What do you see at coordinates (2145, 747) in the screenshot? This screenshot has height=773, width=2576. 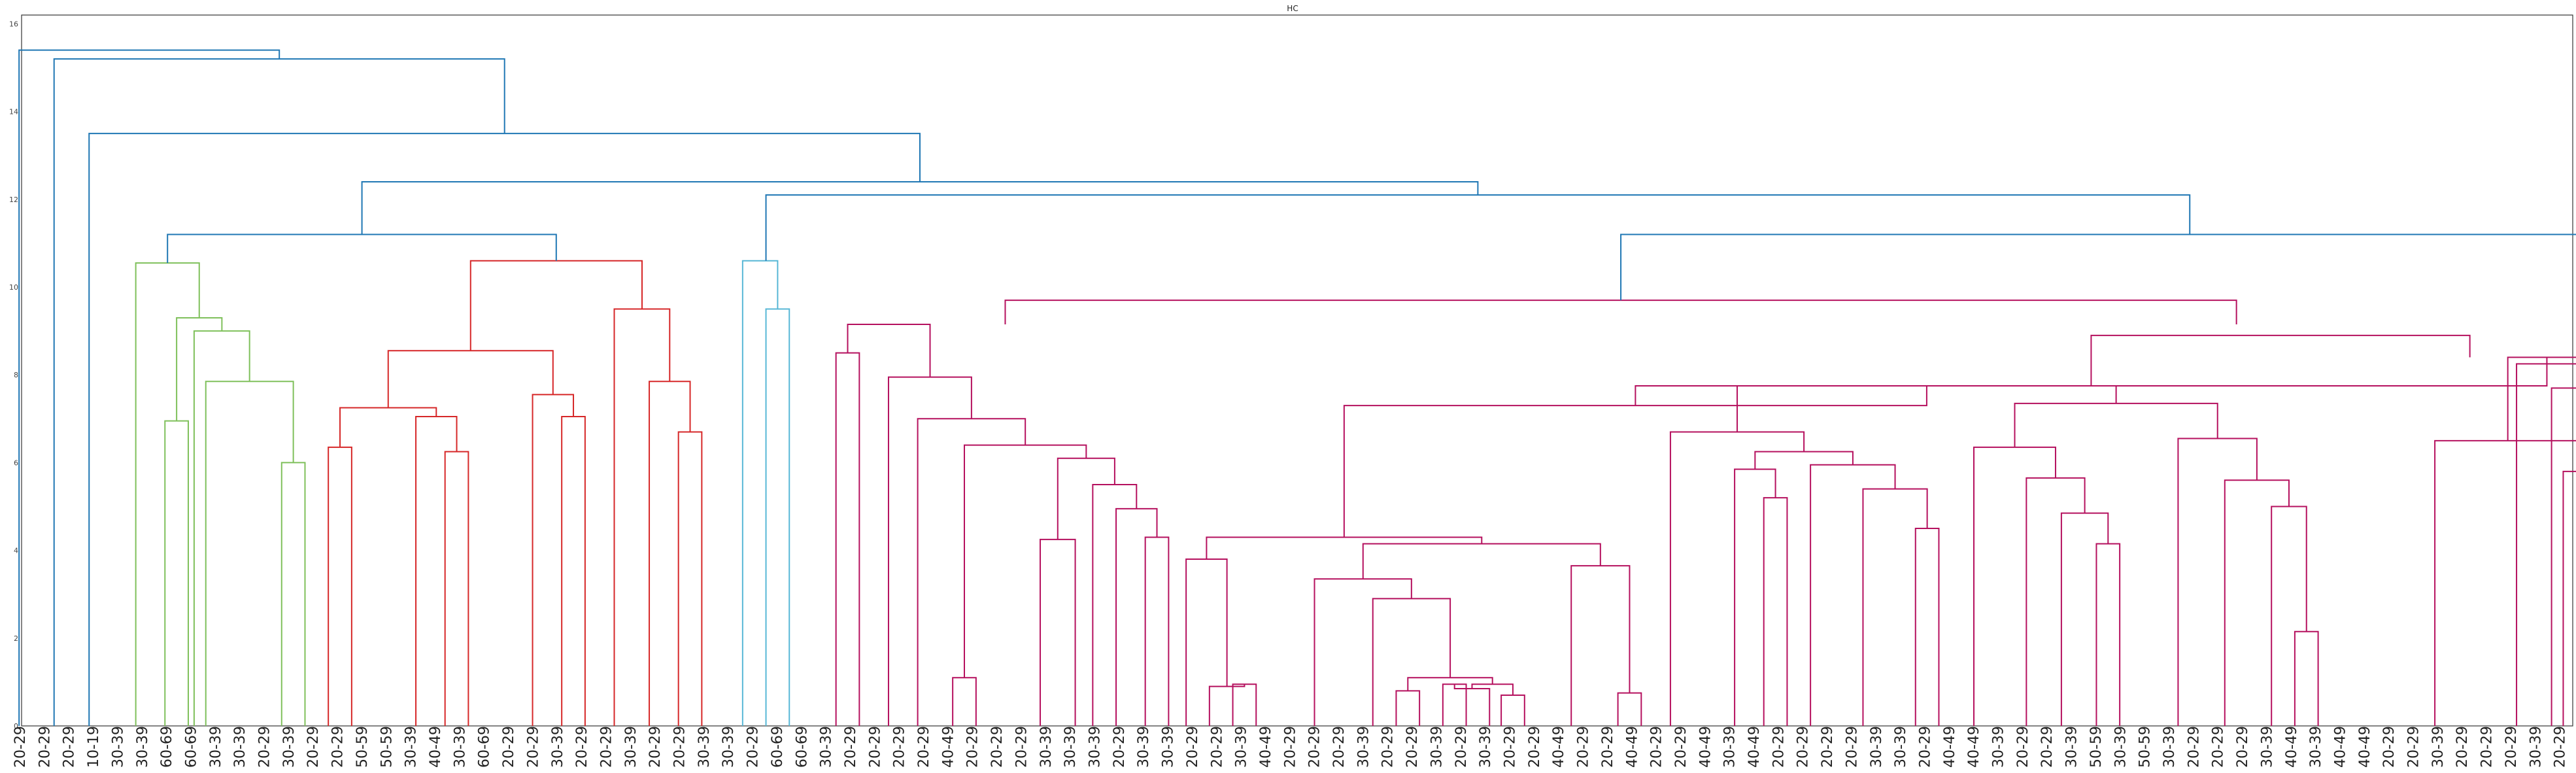 I see `leaf-label: 50-59` at bounding box center [2145, 747].